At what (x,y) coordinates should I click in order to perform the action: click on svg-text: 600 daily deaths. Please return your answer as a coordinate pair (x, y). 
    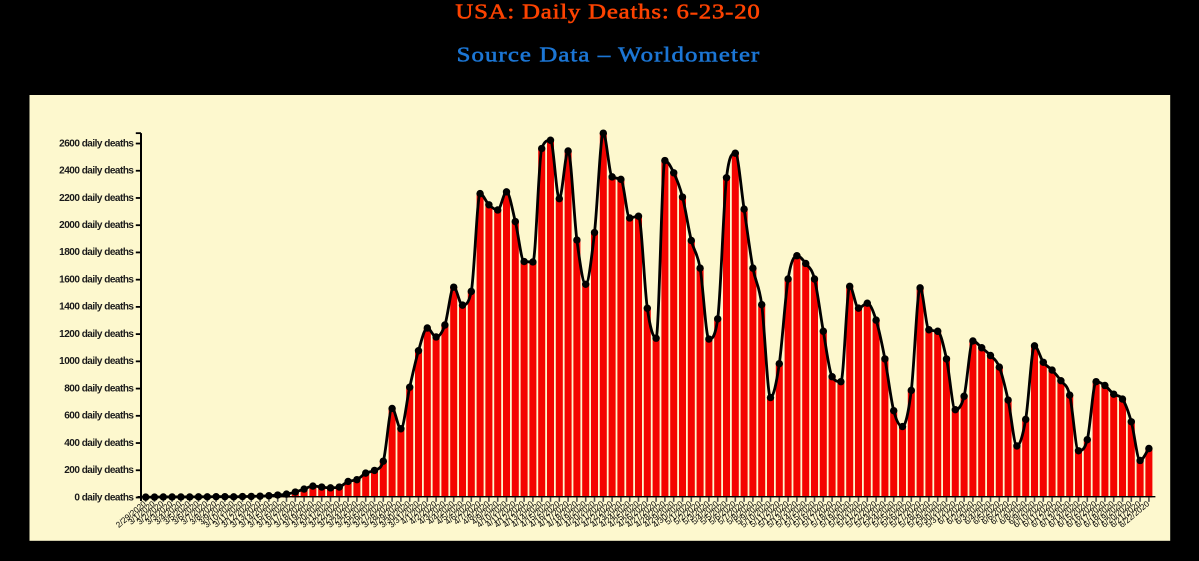
    Looking at the image, I should click on (99, 416).